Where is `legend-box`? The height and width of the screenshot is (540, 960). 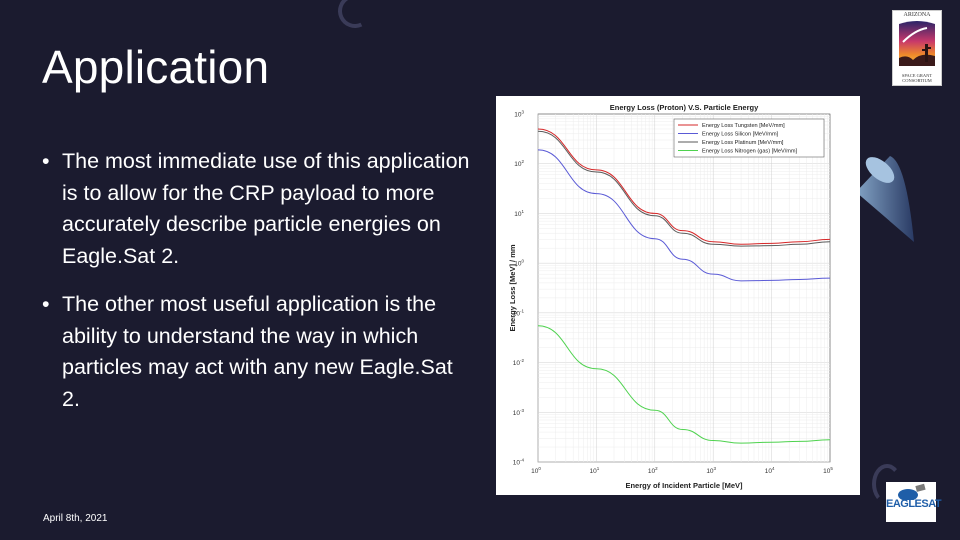 legend-box is located at coordinates (749, 138).